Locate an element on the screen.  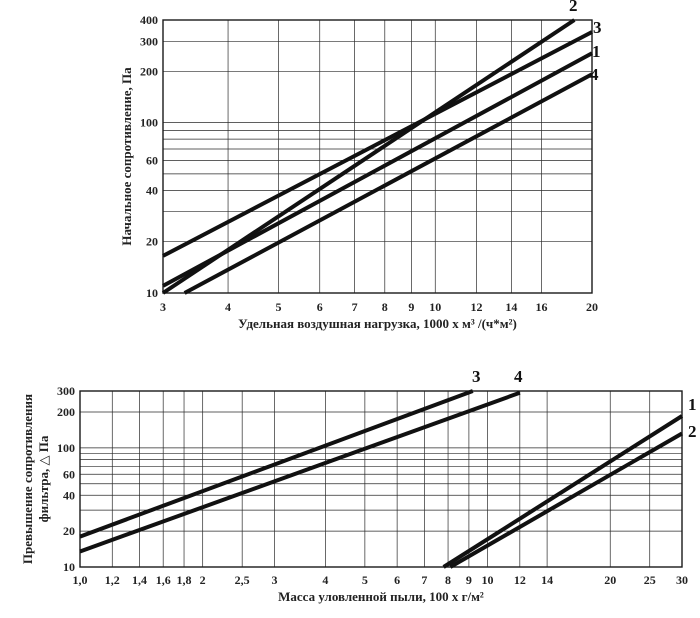
x-tick-label: 1,6 is located at coordinates (163, 580).